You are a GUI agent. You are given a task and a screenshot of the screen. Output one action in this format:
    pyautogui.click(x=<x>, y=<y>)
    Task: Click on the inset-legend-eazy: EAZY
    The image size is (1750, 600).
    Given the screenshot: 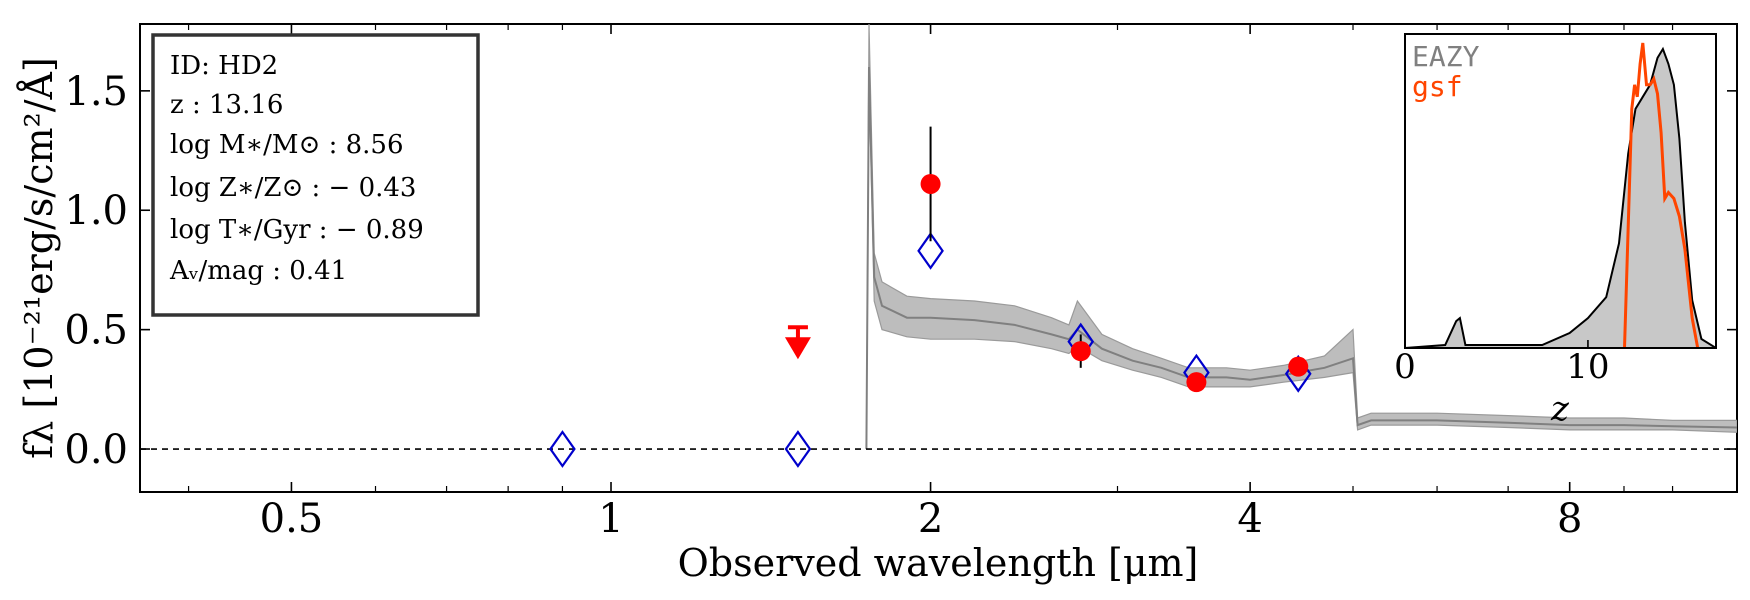 What is the action you would take?
    pyautogui.click(x=1446, y=56)
    